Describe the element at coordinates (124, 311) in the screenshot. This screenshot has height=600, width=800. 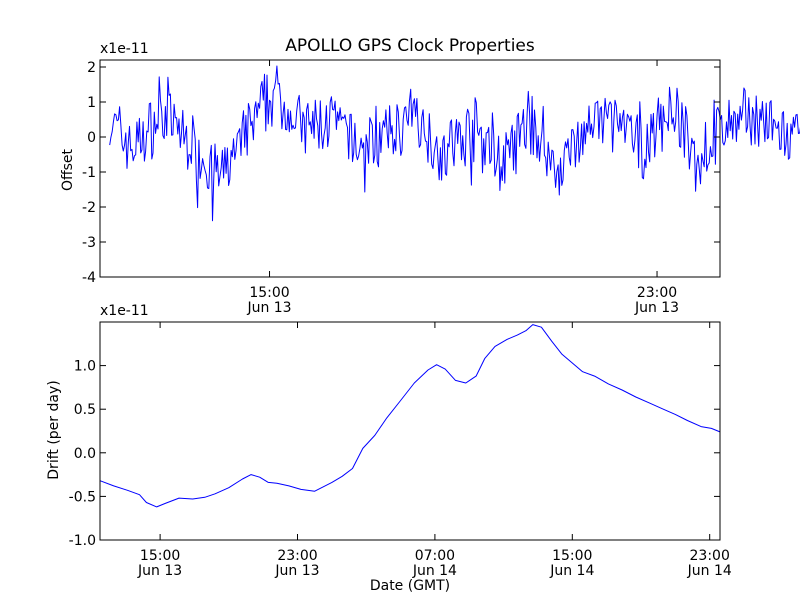
I see `drift-multiplier: x1e-11` at that location.